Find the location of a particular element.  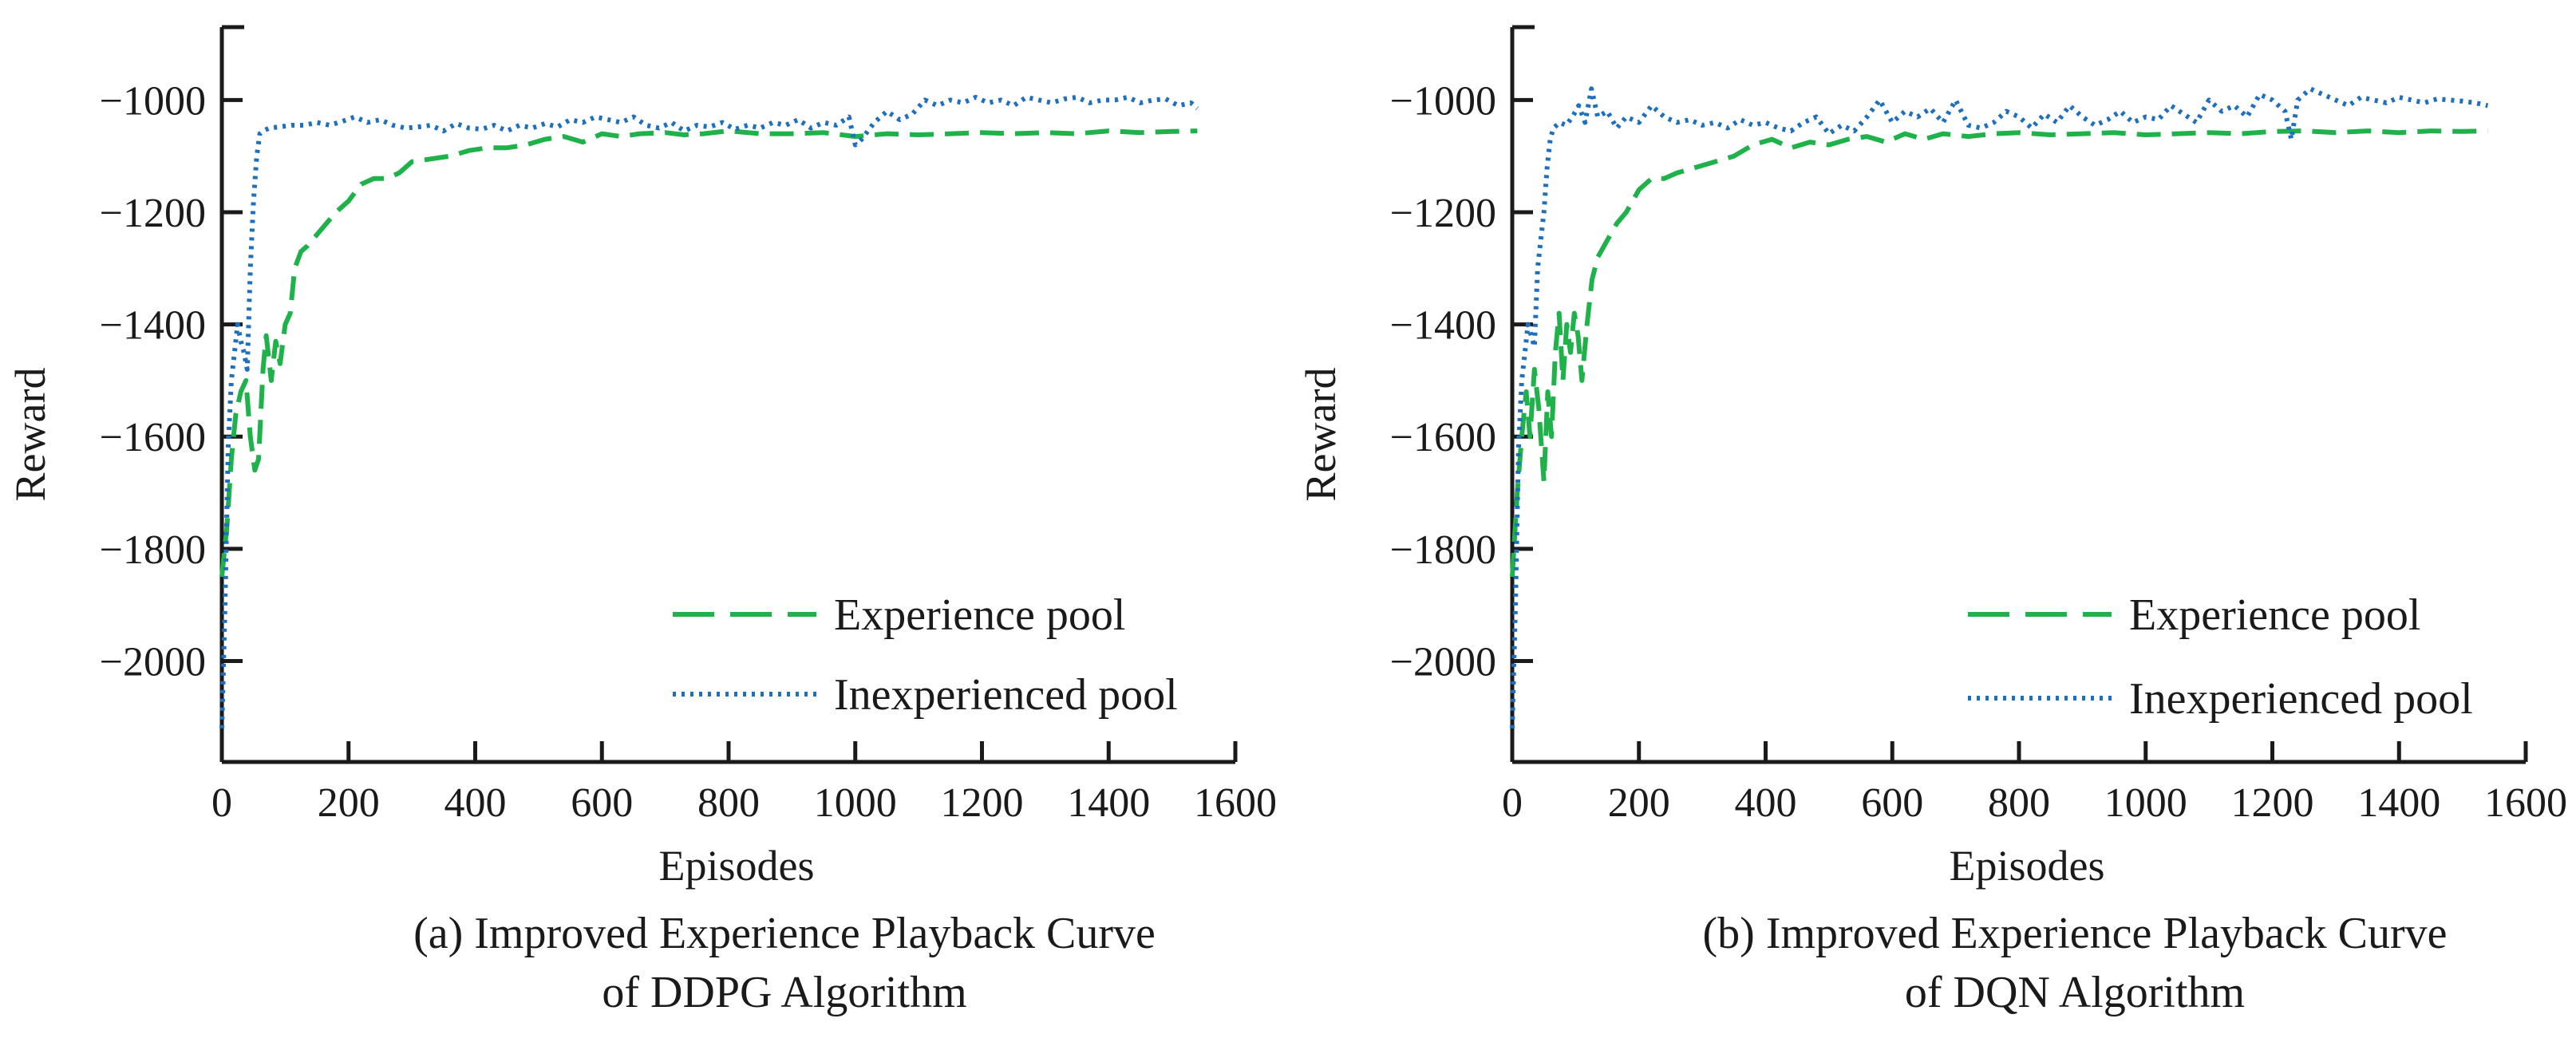

caption-line-1: (a) Improved Experience Playback Curve is located at coordinates (784, 933).